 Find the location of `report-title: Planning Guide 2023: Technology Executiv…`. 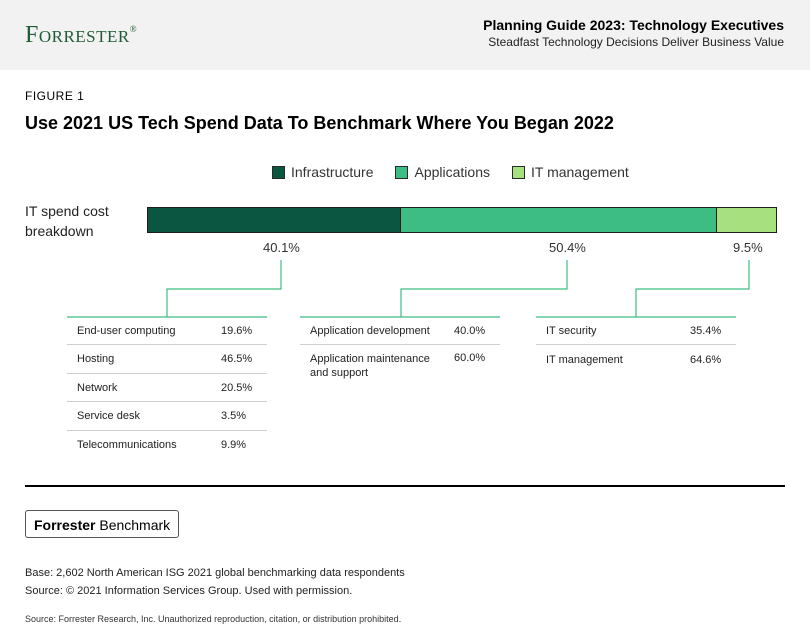

report-title: Planning Guide 2023: Technology Executiv… is located at coordinates (633, 25).